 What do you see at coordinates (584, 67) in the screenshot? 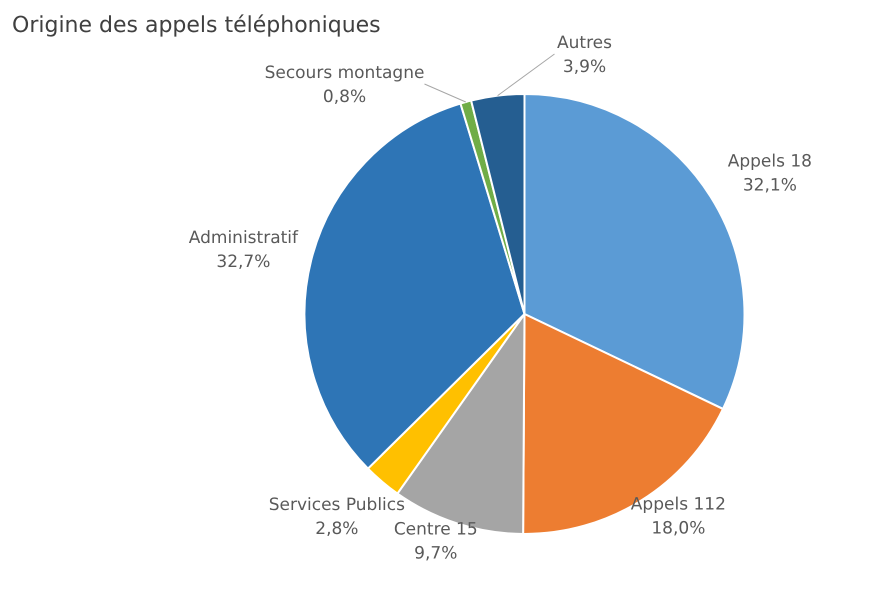
I see `data-label: 3,9%` at bounding box center [584, 67].